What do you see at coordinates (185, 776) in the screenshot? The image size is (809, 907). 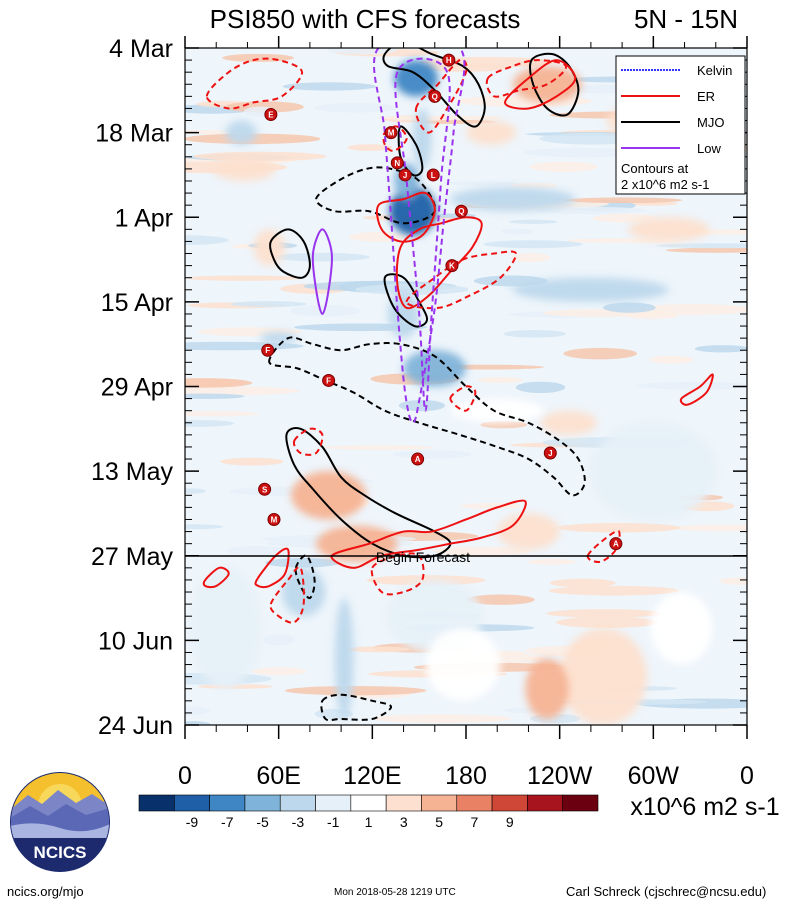 I see `x-tick-label: 0` at bounding box center [185, 776].